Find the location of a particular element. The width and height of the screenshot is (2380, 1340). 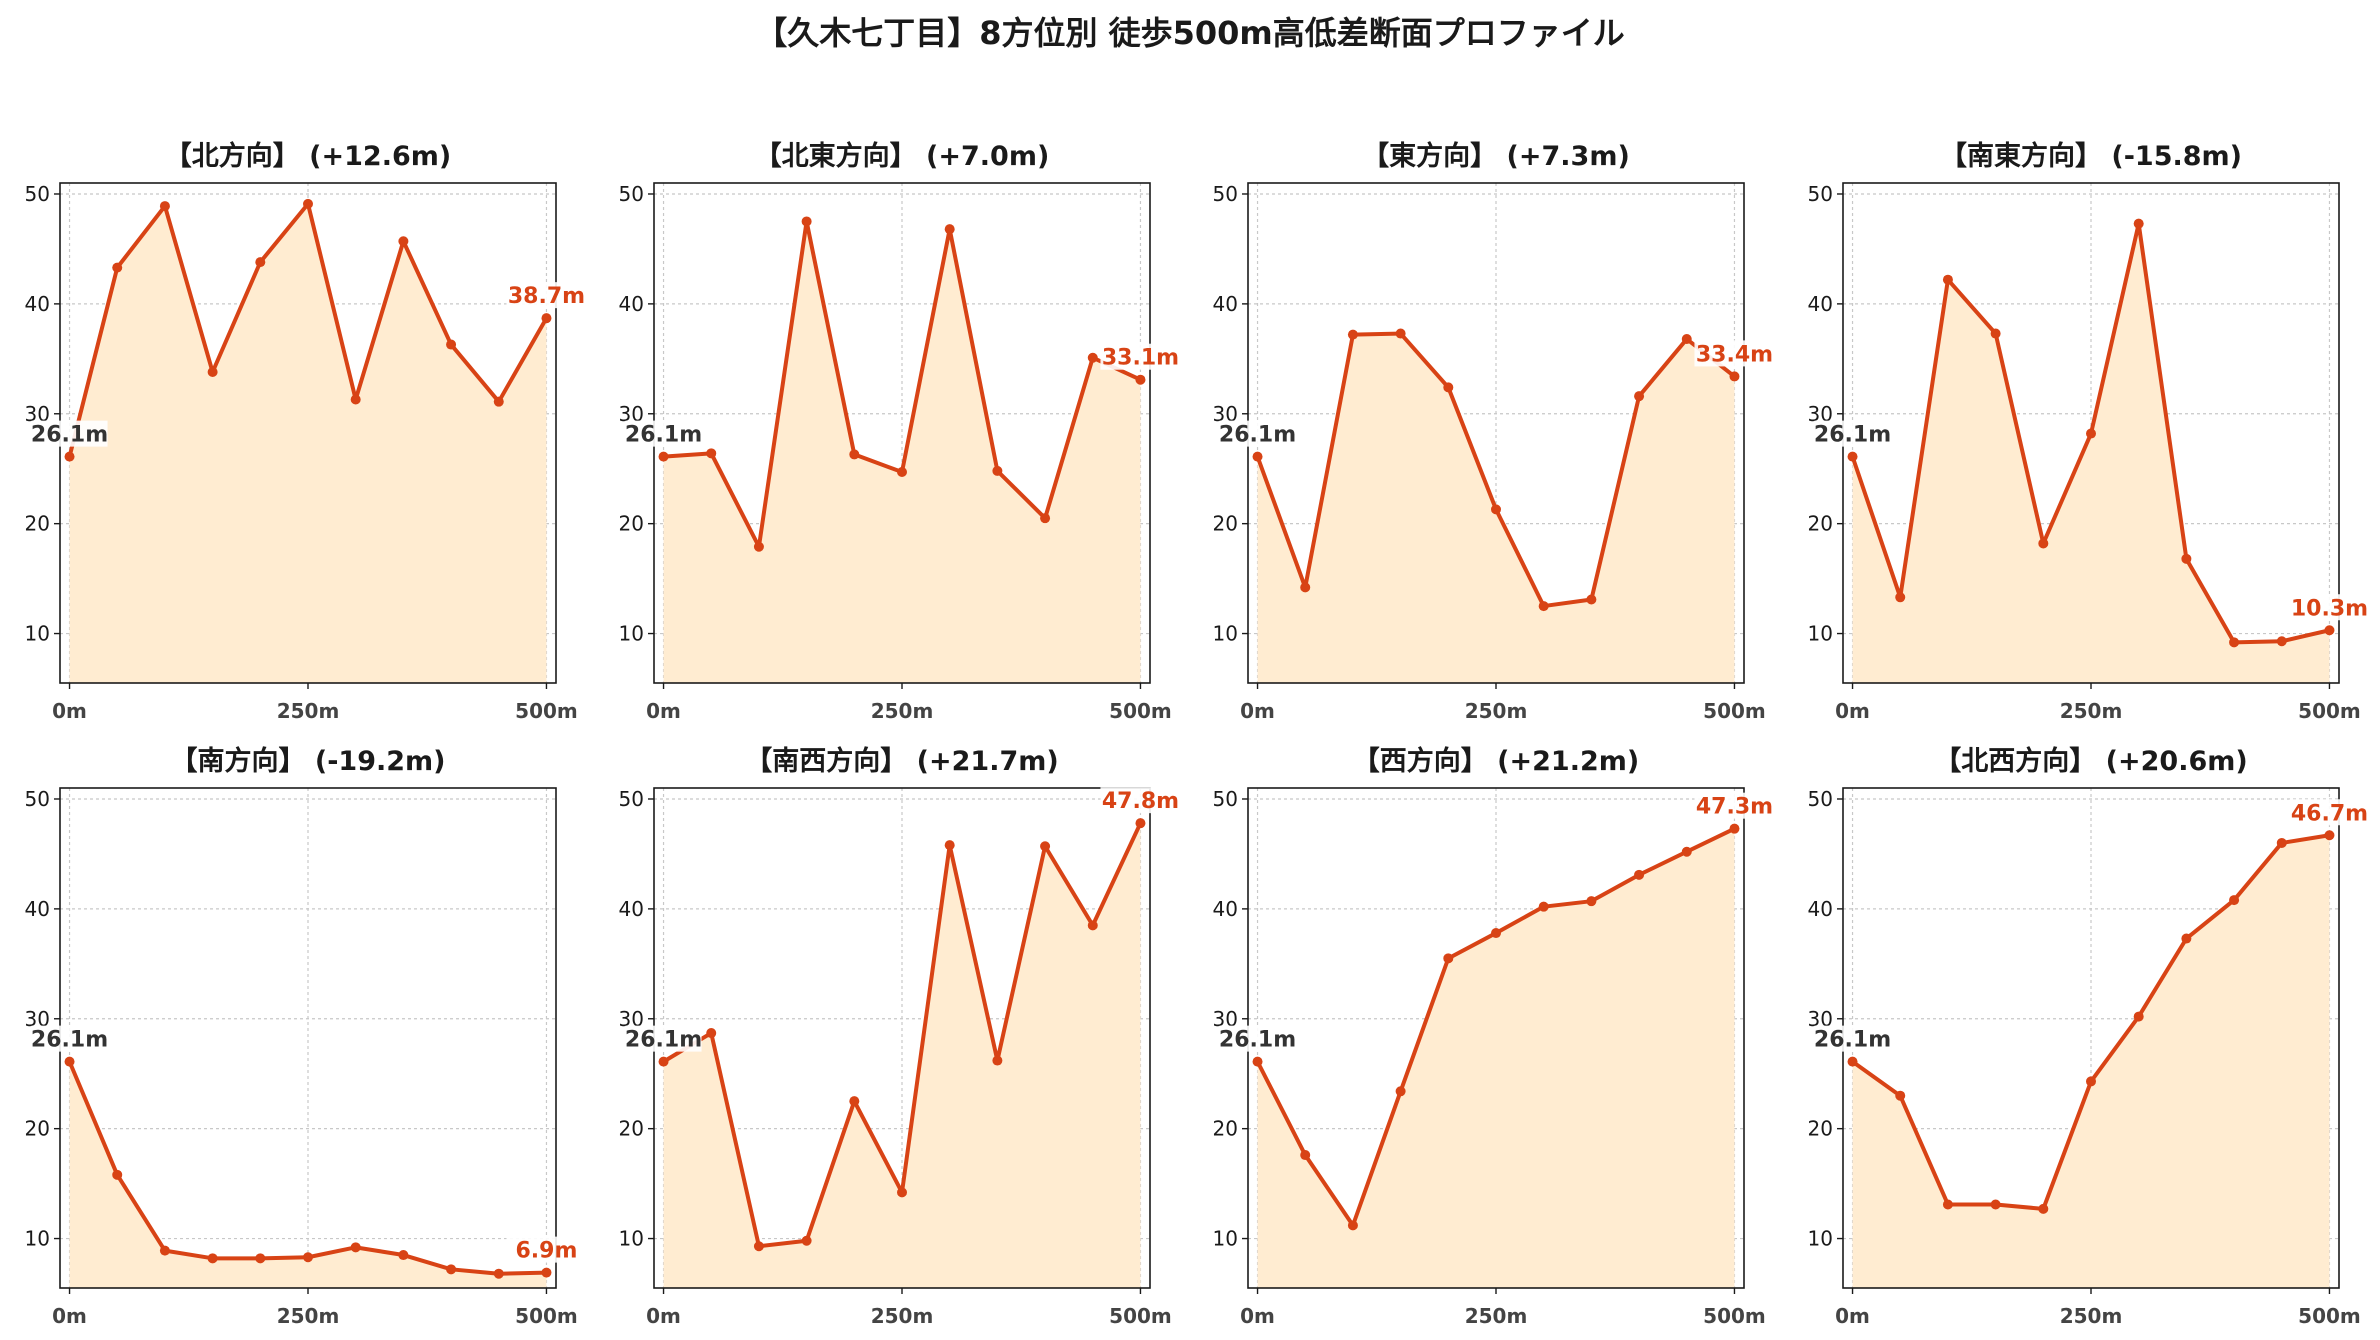

end-label: 47.8m is located at coordinates (1140, 801).